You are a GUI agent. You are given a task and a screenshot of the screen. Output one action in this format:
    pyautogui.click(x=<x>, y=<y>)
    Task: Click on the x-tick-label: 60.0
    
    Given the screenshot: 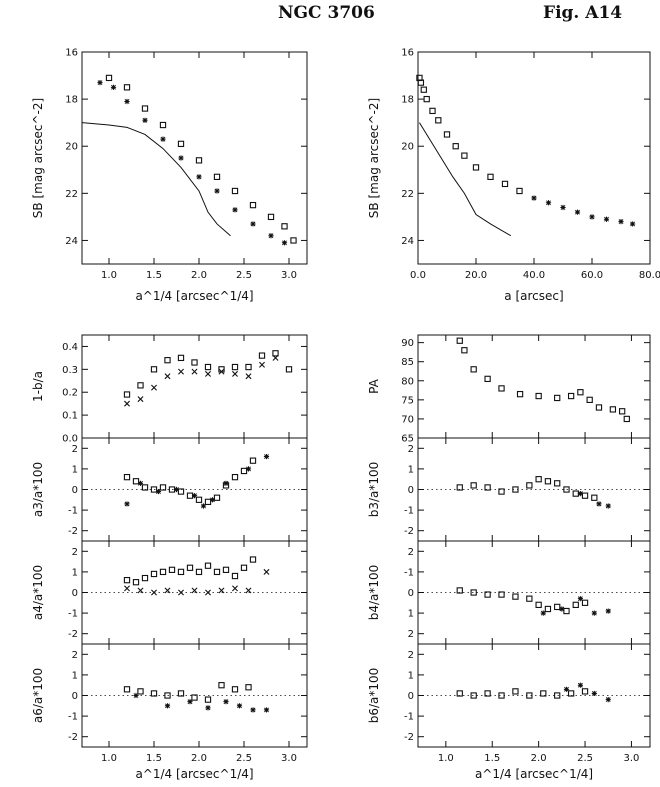 What is the action you would take?
    pyautogui.click(x=592, y=275)
    